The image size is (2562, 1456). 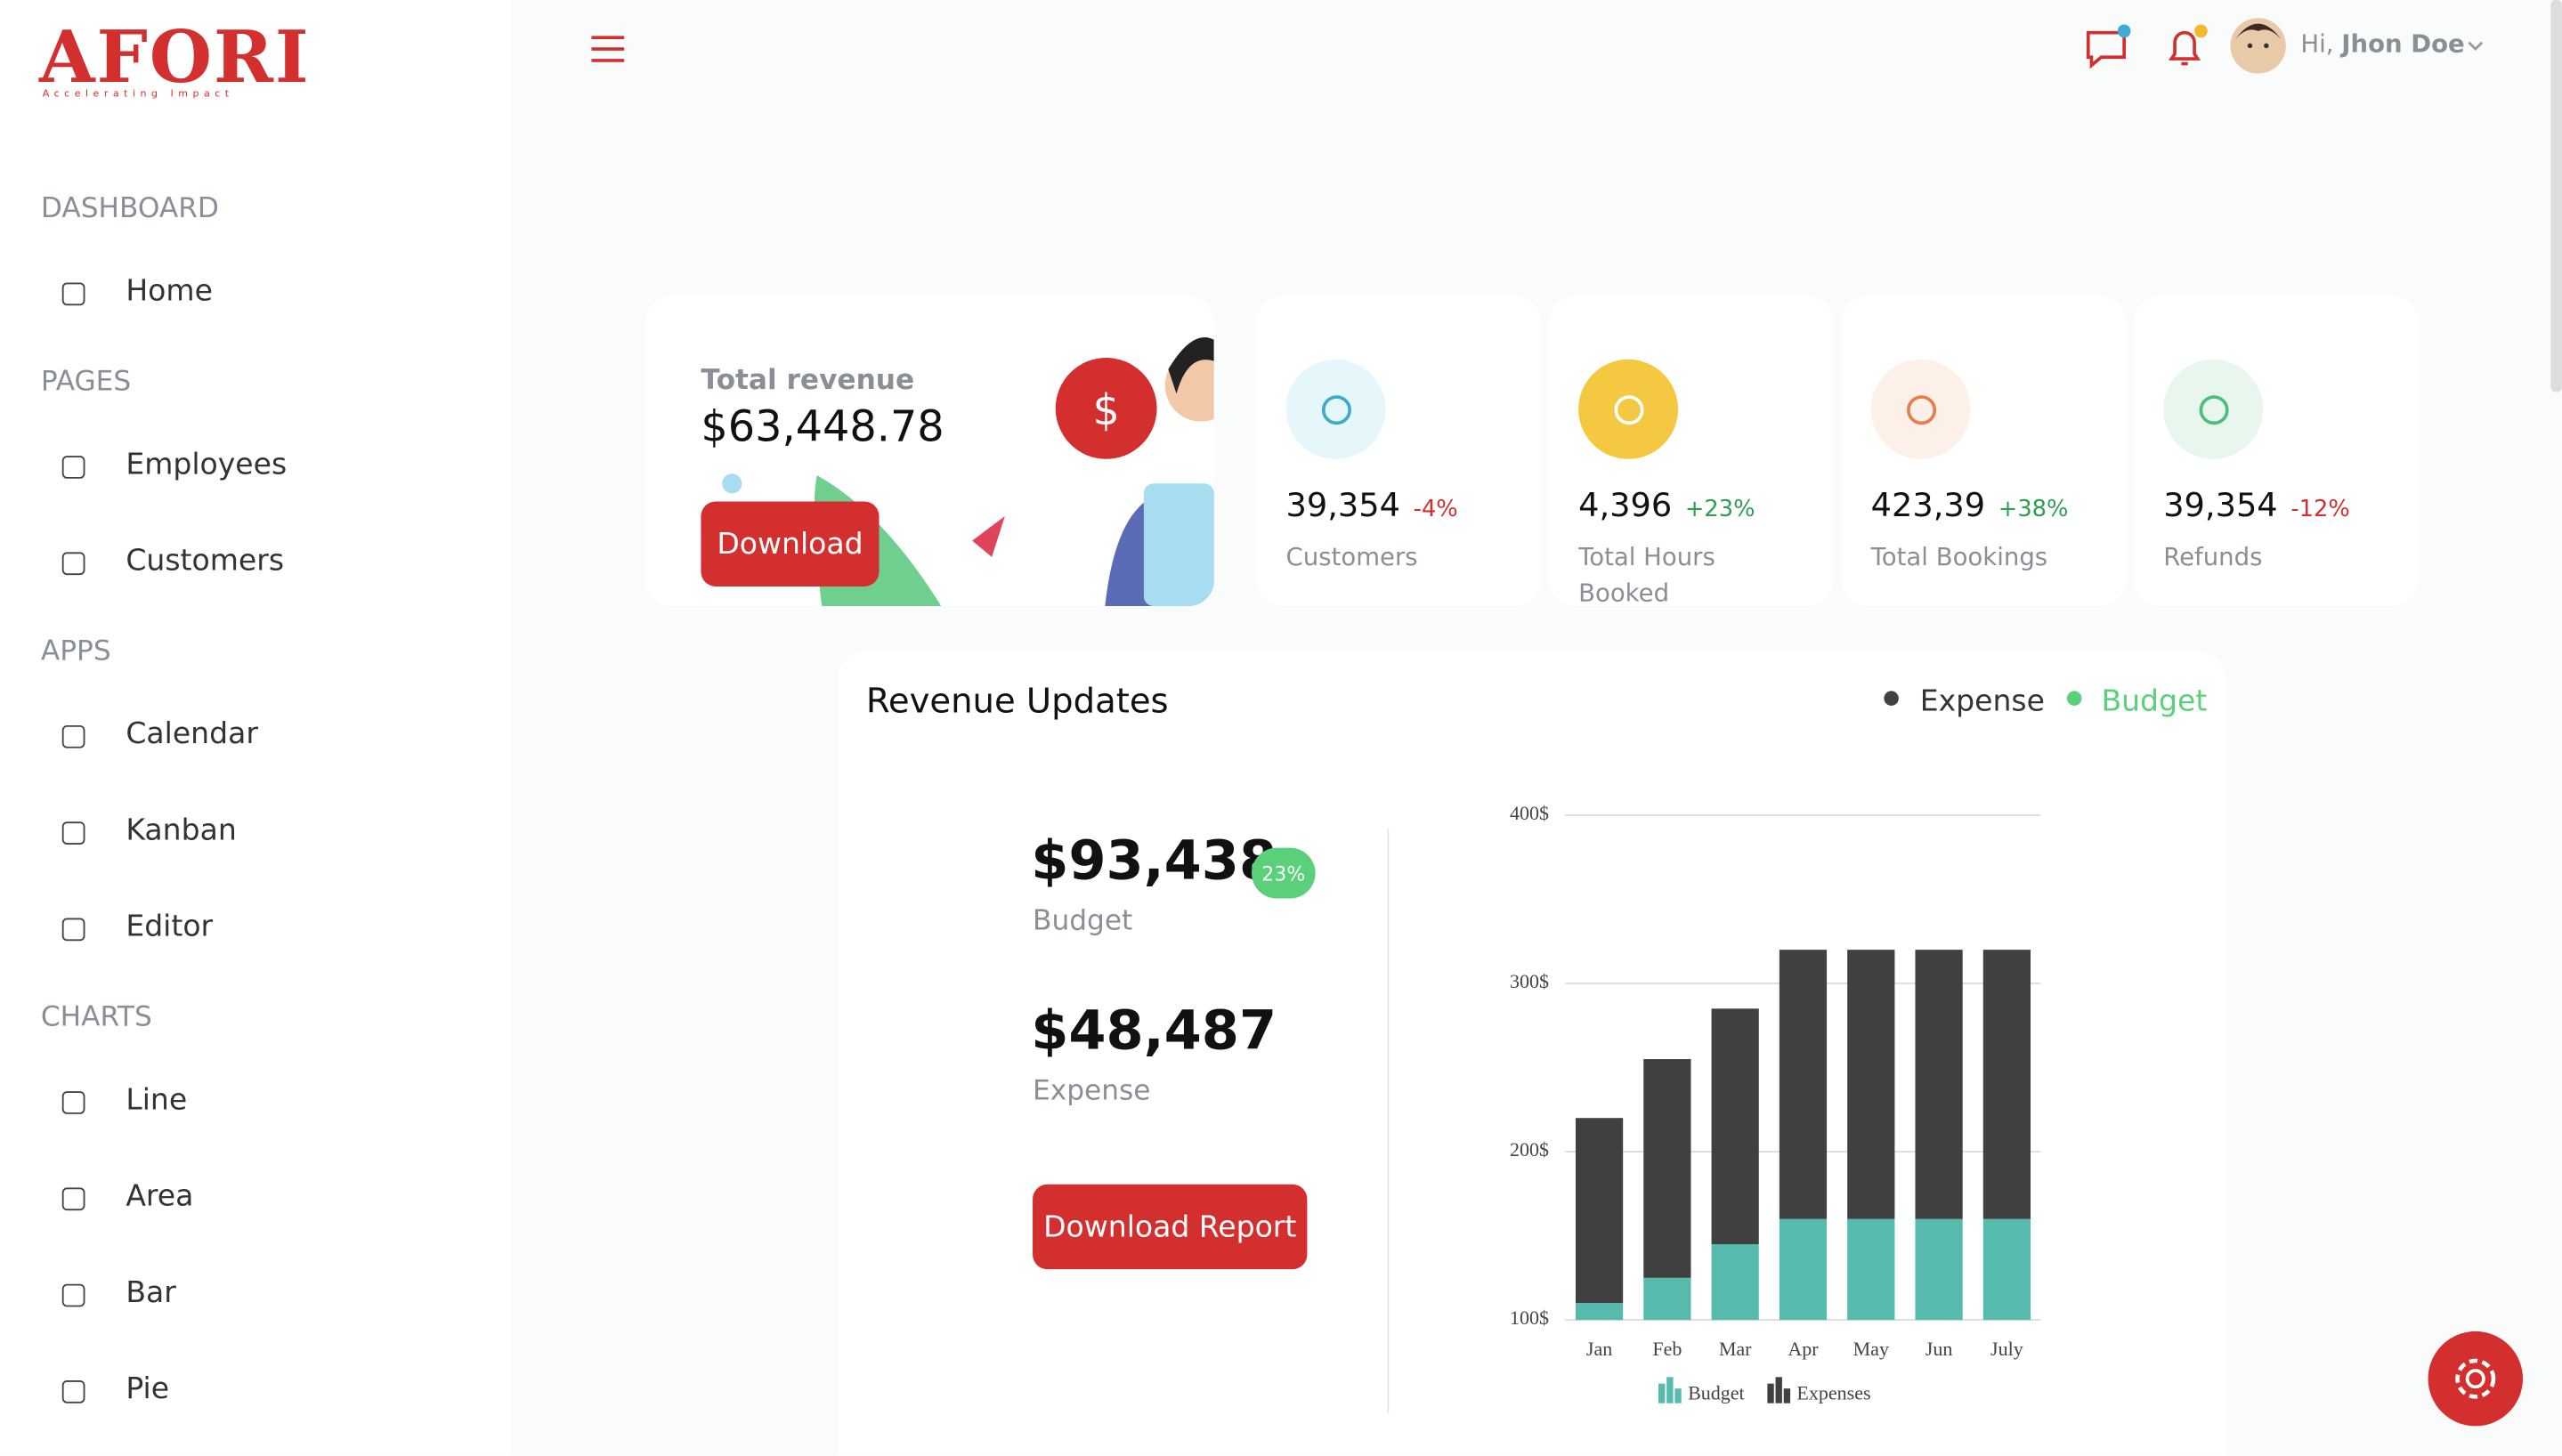 What do you see at coordinates (790, 543) in the screenshot?
I see `download-button: Download` at bounding box center [790, 543].